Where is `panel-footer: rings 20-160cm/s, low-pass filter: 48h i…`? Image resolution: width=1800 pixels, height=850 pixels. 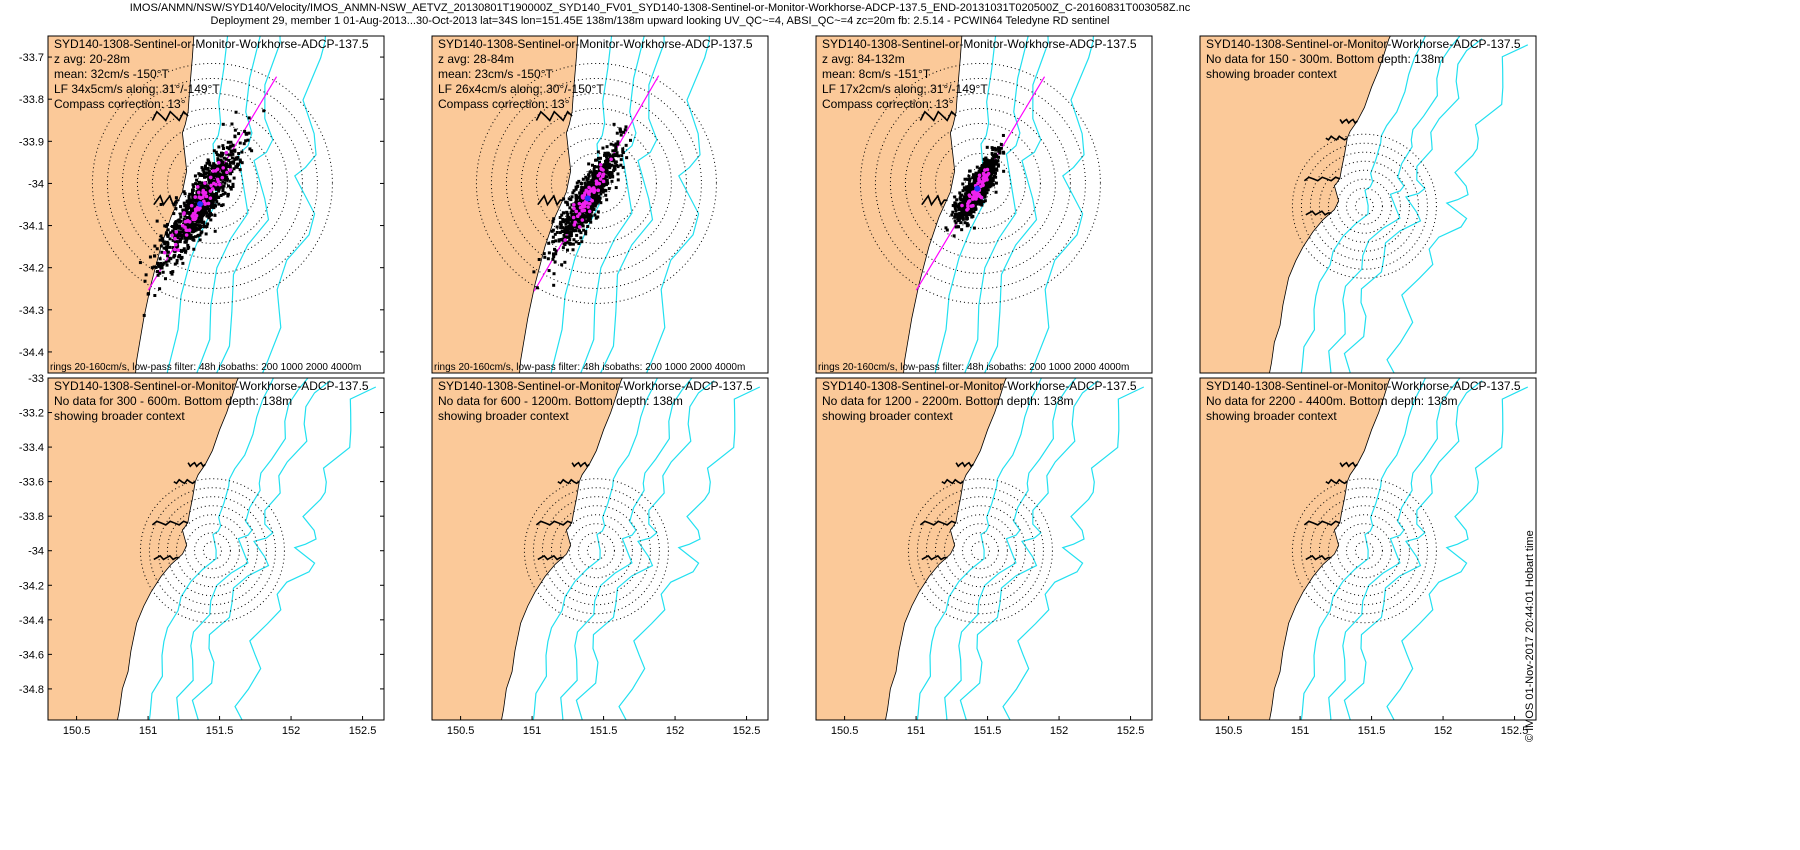
panel-footer: rings 20-160cm/s, low-pass filter: 48h i… is located at coordinates (973, 367).